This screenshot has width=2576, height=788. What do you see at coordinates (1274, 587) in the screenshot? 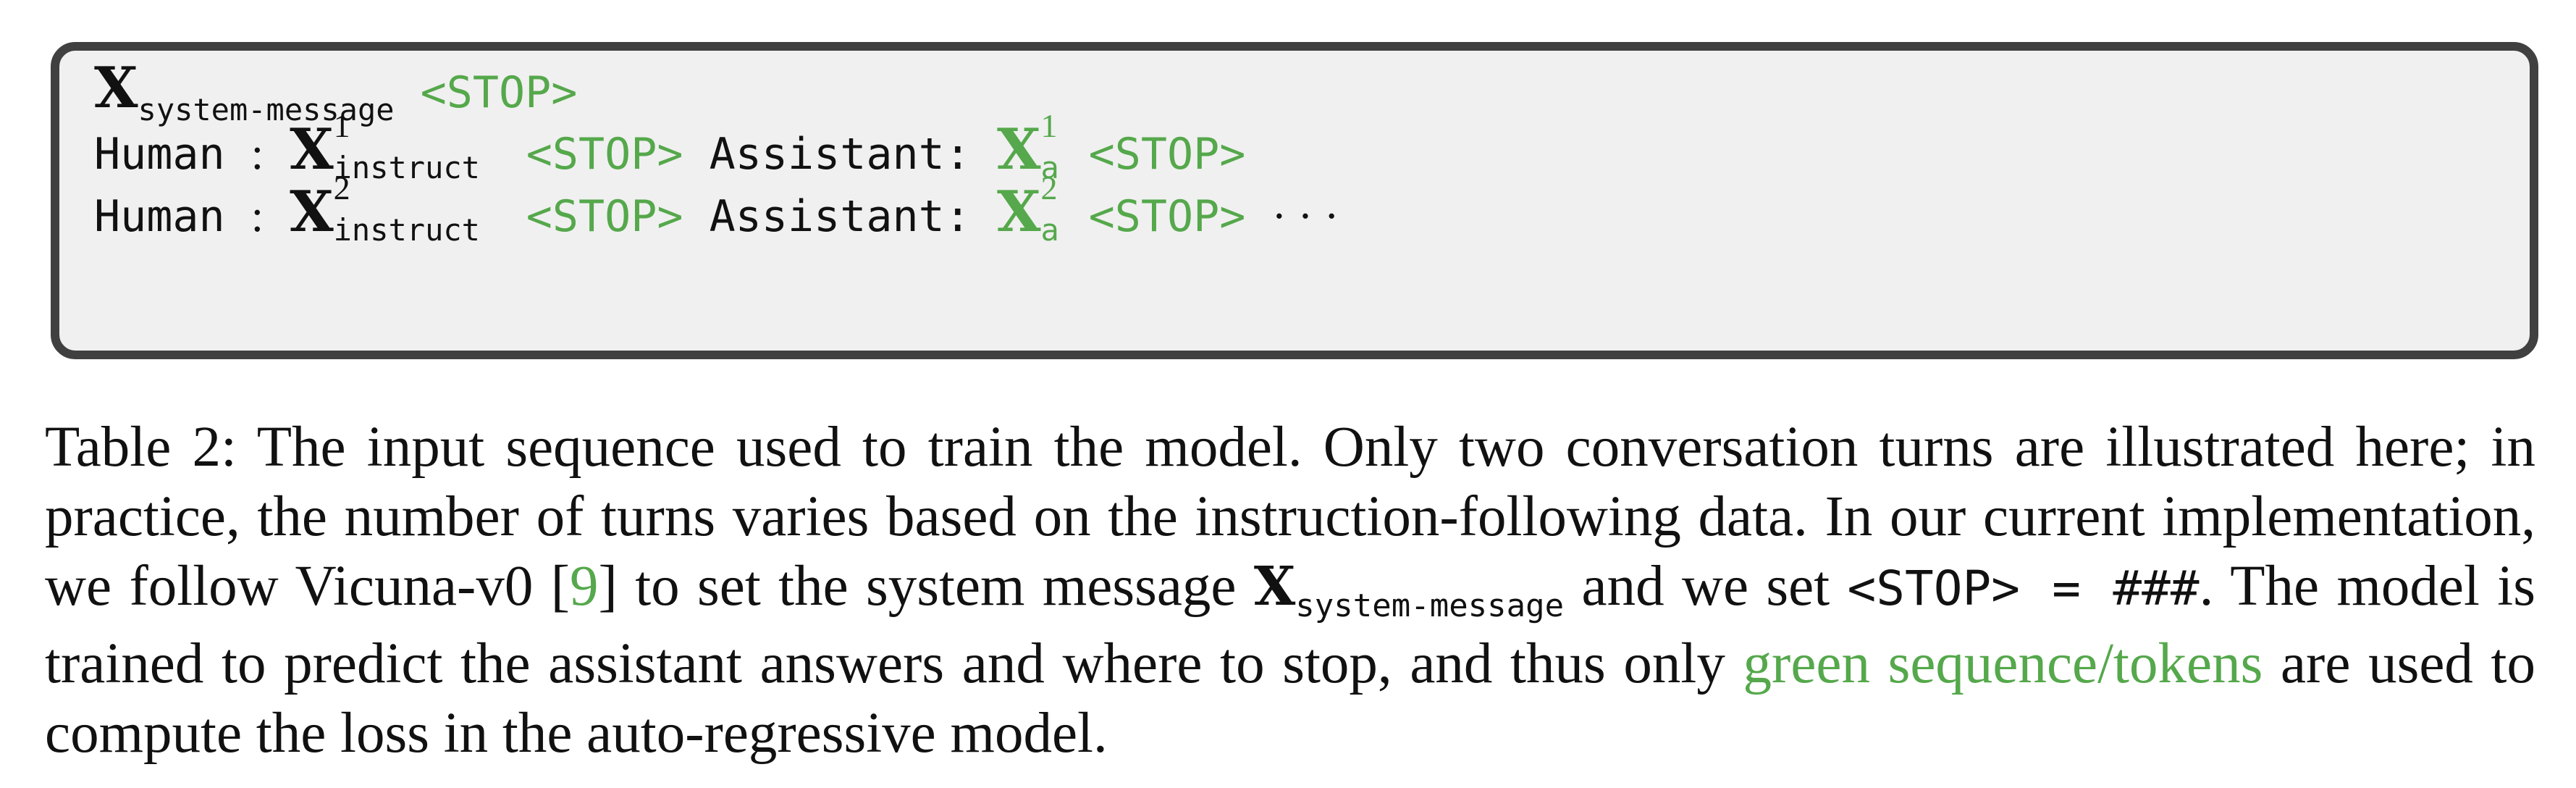
I see `caption-x-symbol: X` at bounding box center [1274, 587].